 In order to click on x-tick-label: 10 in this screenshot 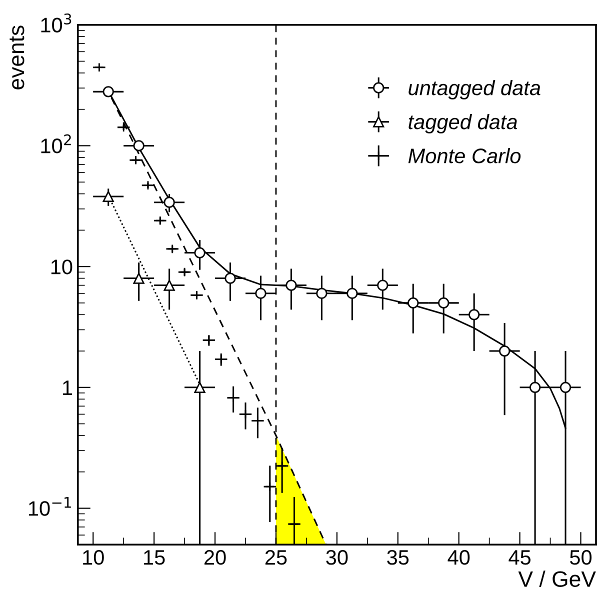, I will do `click(93, 557)`.